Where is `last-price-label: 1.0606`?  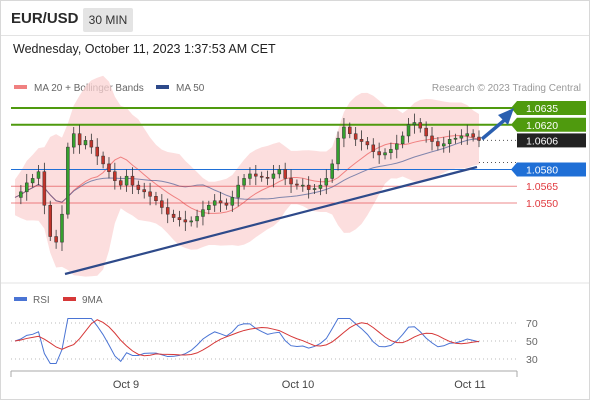 last-price-label: 1.0606 is located at coordinates (542, 141).